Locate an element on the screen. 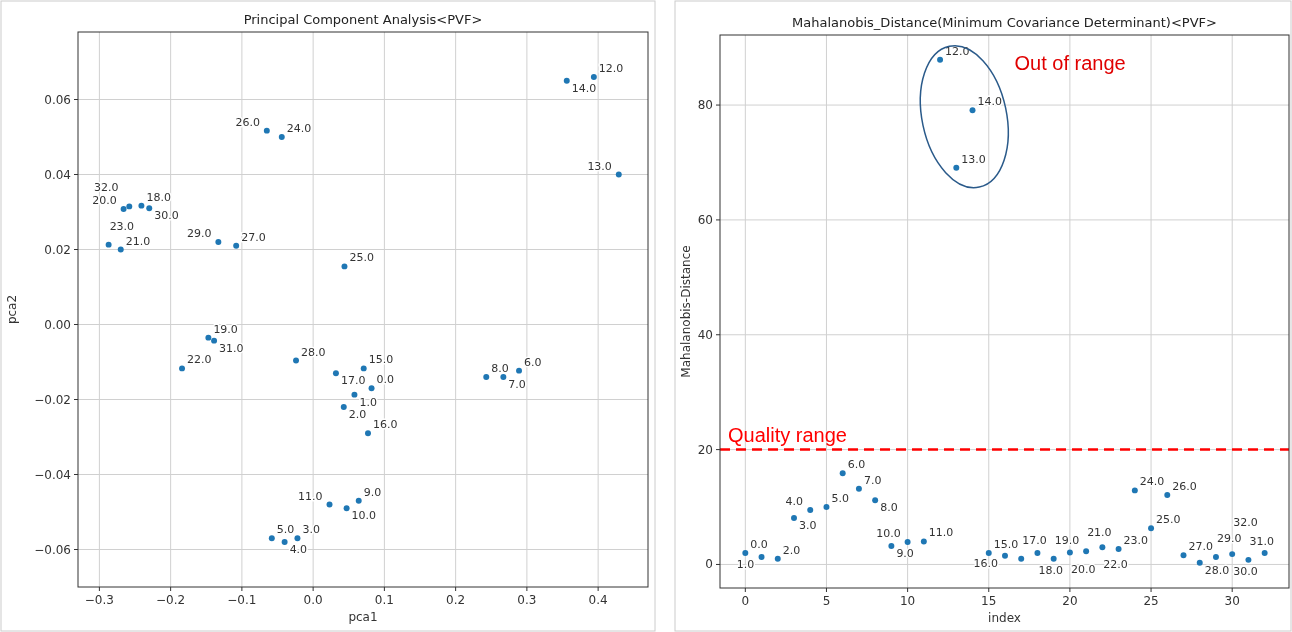  annotation: 13.0 is located at coordinates (599, 166).